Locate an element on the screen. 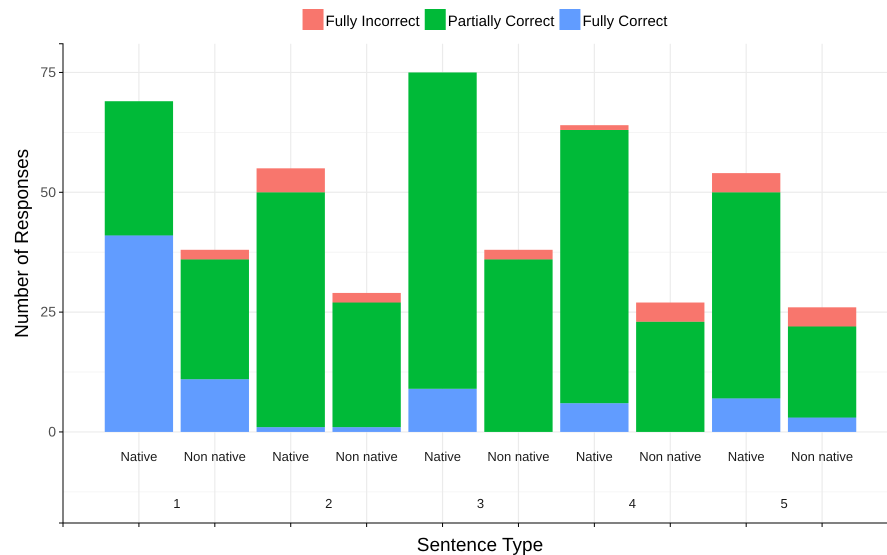  y-tick-label: 0 is located at coordinates (52, 431).